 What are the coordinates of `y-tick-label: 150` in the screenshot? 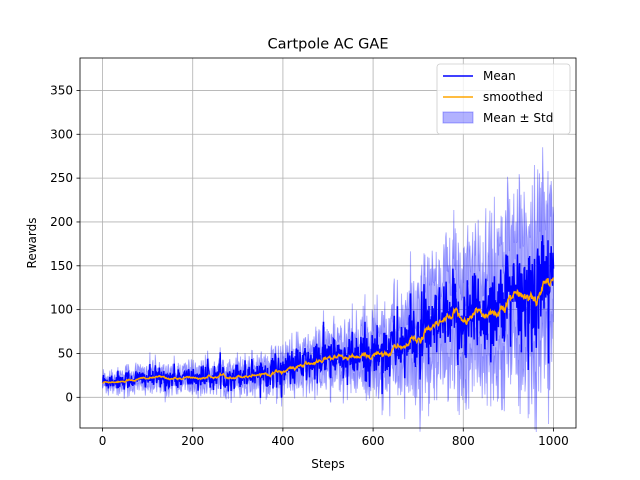 It's located at (61, 266).